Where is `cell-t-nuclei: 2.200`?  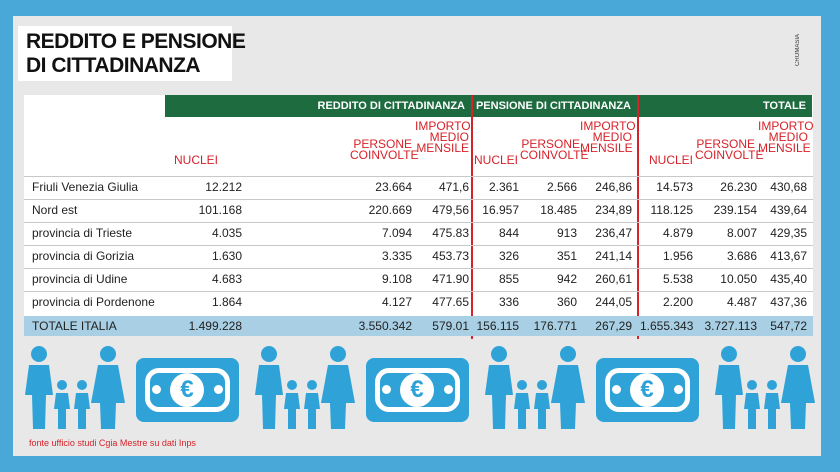
cell-t-nuclei: 2.200 is located at coordinates (677, 302).